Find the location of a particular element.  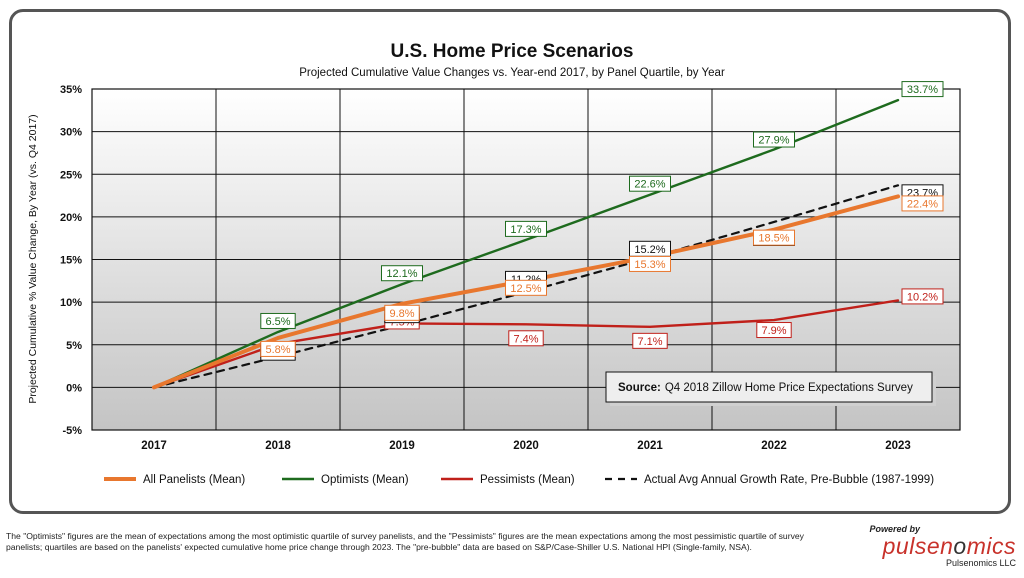

y-tick-label: 20% is located at coordinates (71, 218).